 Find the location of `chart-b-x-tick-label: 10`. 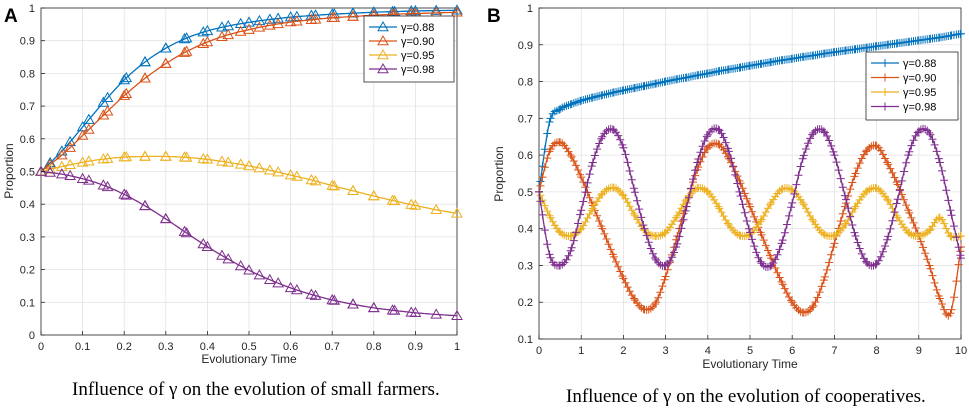

chart-b-x-tick-label: 10 is located at coordinates (961, 351).